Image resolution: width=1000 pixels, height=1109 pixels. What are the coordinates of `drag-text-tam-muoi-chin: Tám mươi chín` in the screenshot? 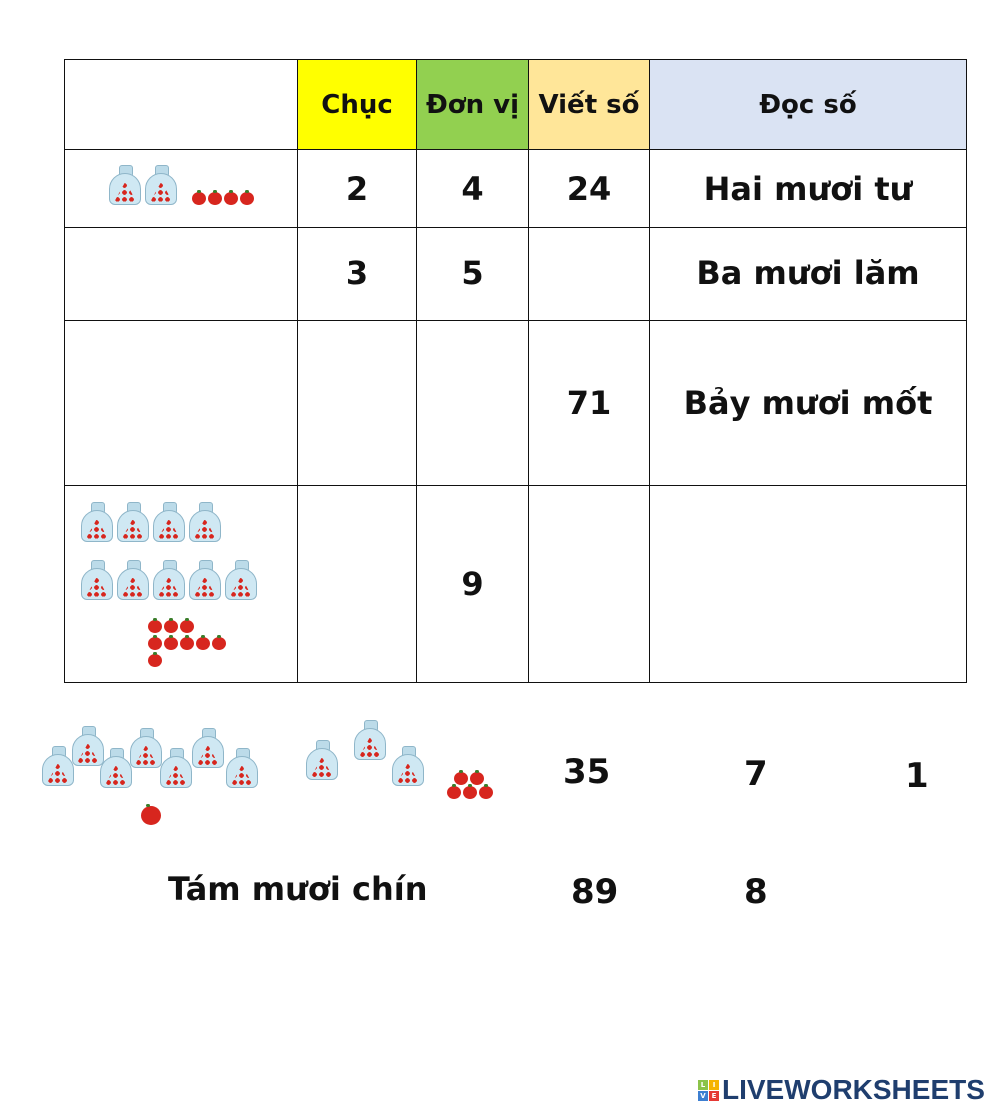 It's located at (298, 889).